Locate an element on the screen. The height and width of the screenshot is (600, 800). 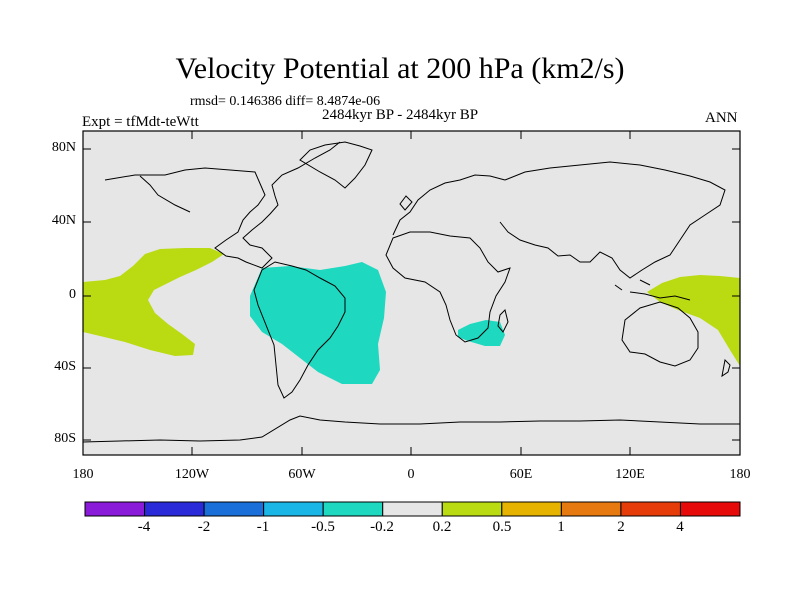
coast-europe is located at coordinates (449, 205).